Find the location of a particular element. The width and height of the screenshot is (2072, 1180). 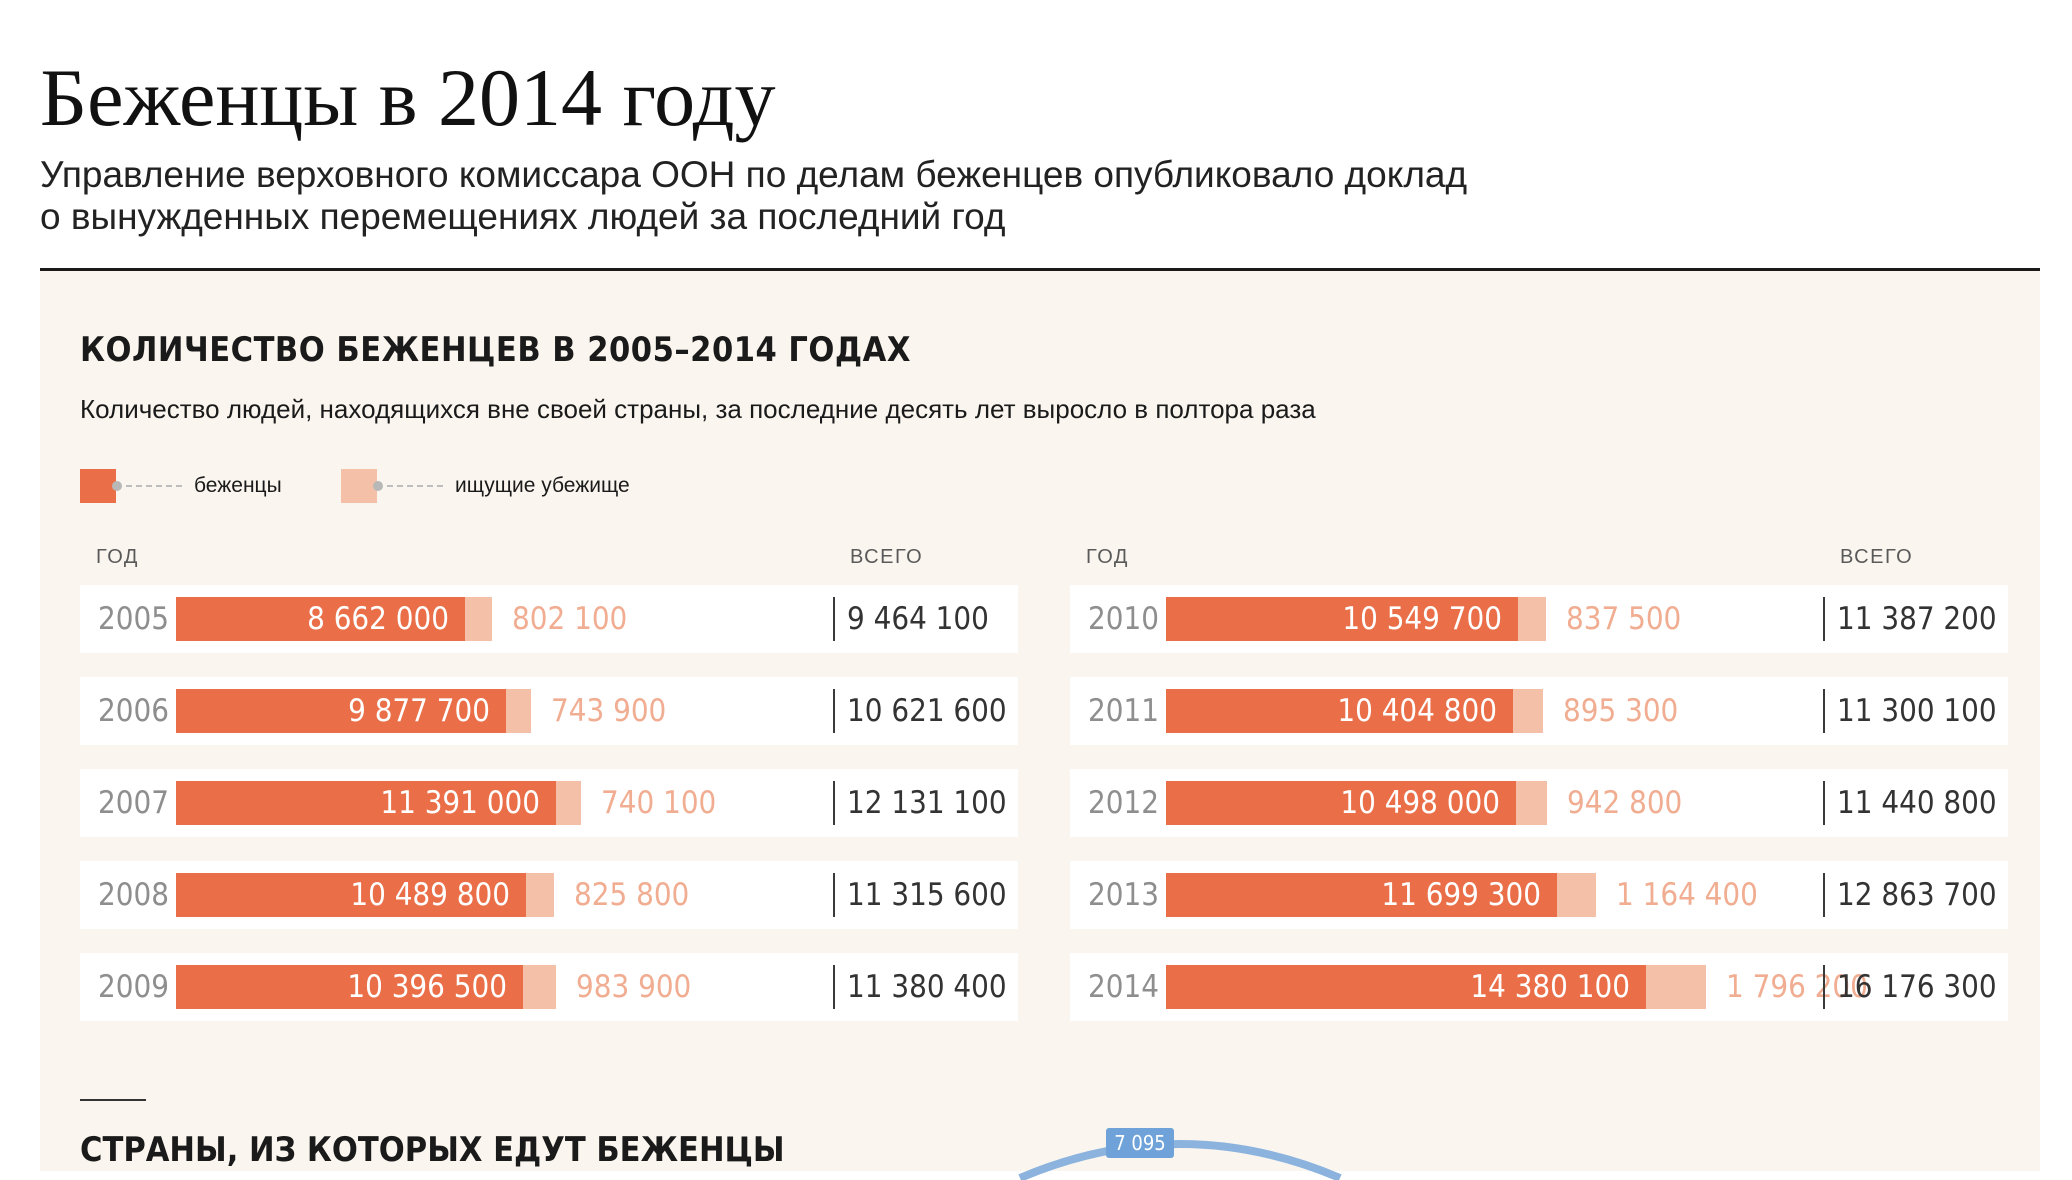

bar-label-asylum-seekers: 983 900 is located at coordinates (634, 987).